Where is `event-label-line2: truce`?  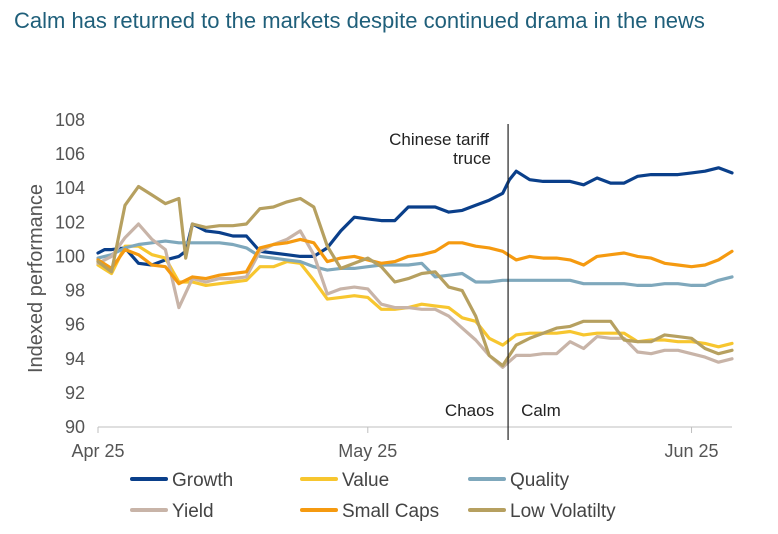 event-label-line2: truce is located at coordinates (472, 158).